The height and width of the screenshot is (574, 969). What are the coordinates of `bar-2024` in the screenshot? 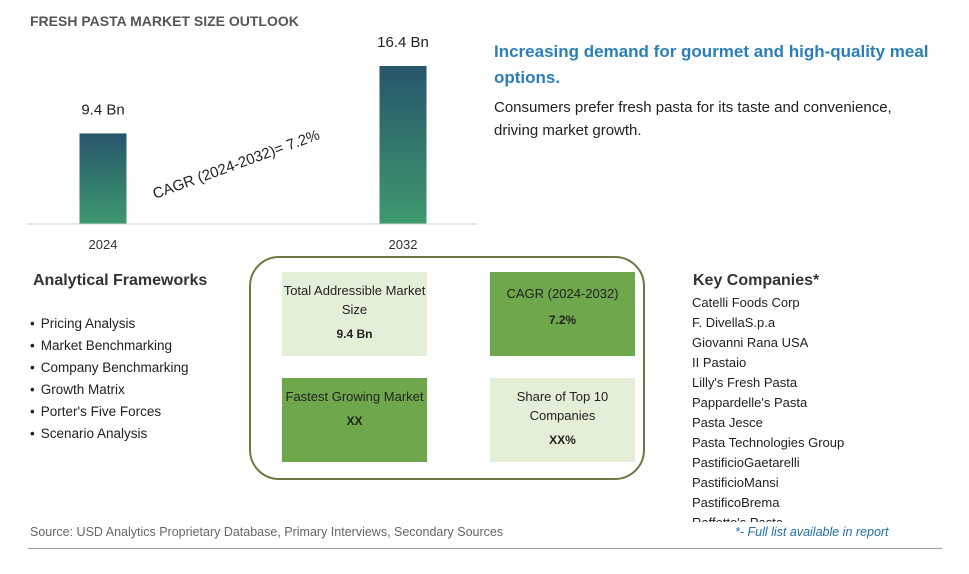 It's located at (103, 178).